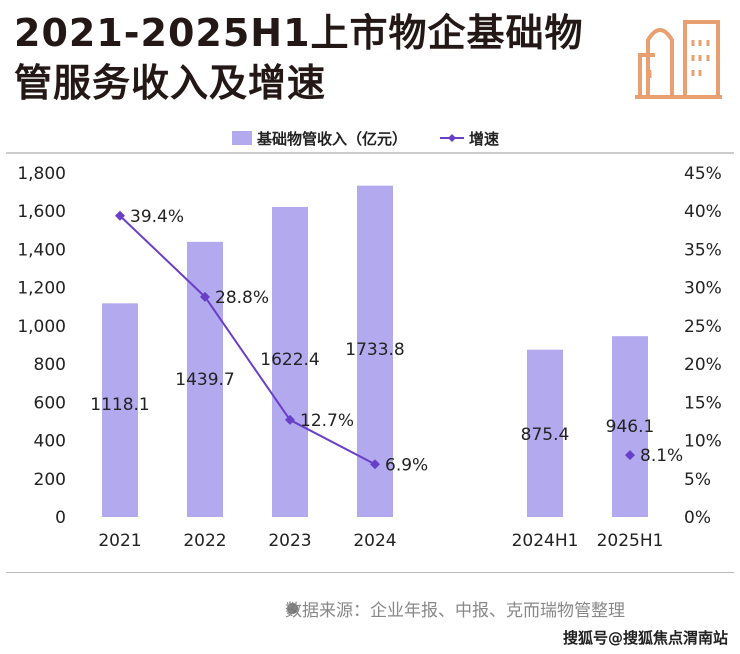 This screenshot has height=654, width=740. I want to click on x-tick: 2023, so click(289, 541).